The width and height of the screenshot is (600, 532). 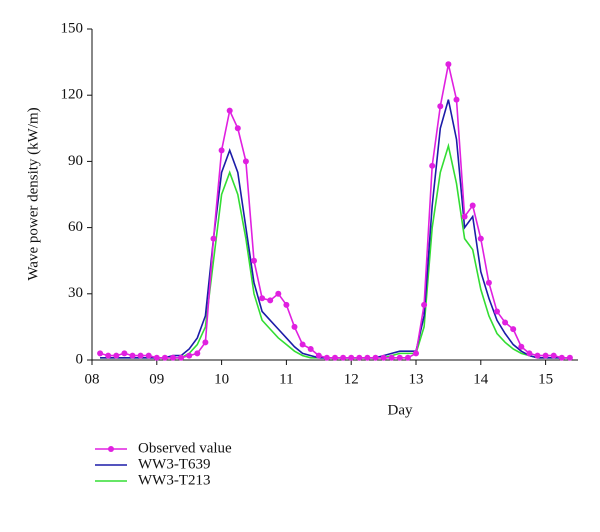 I want to click on y-tick-label: 120, so click(x=72, y=95).